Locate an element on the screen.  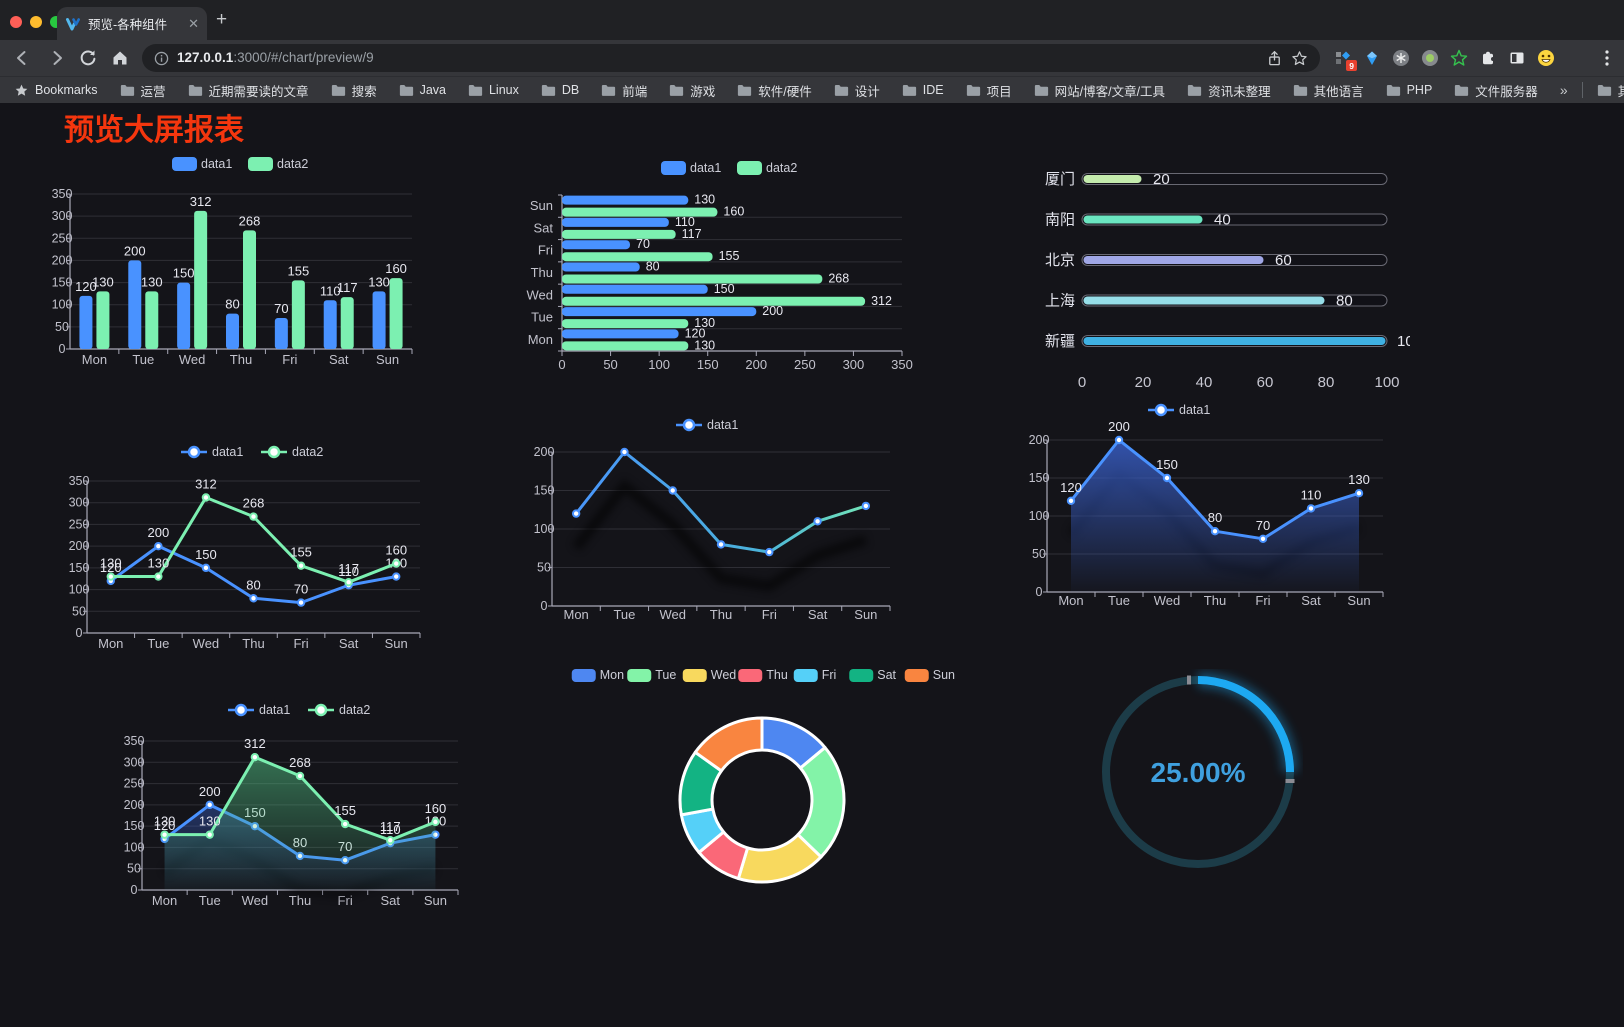
legend-item: Tue is located at coordinates (651, 675).